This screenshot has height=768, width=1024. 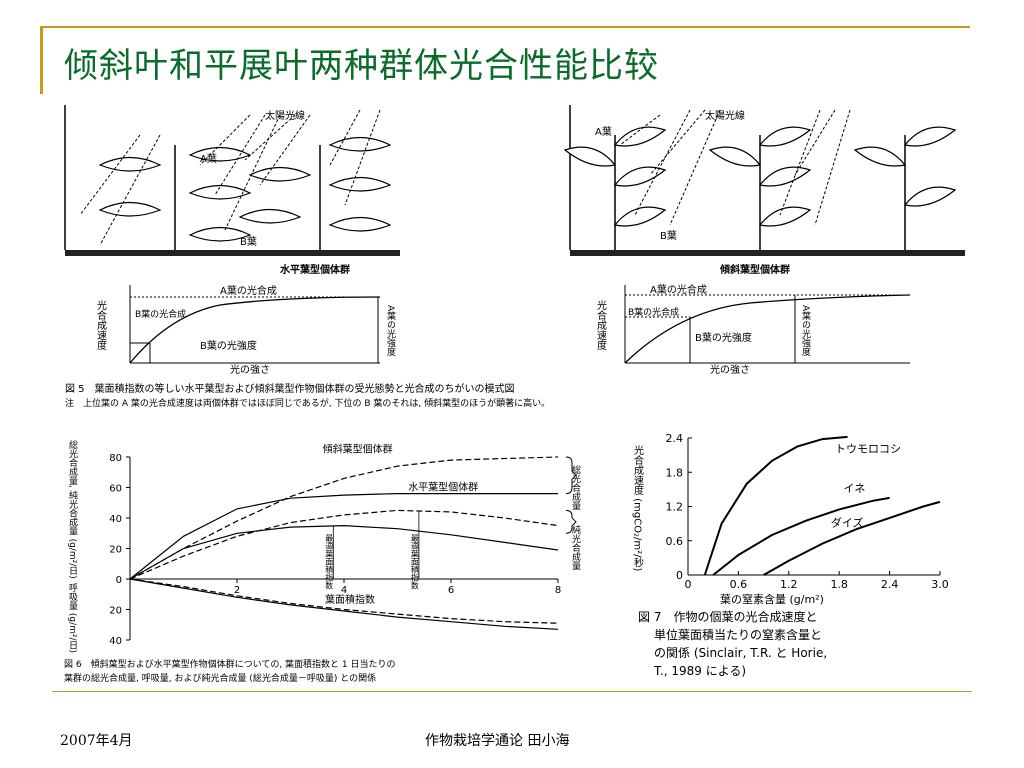 What do you see at coordinates (854, 488) in the screenshot?
I see `fig7-series-label: イネ` at bounding box center [854, 488].